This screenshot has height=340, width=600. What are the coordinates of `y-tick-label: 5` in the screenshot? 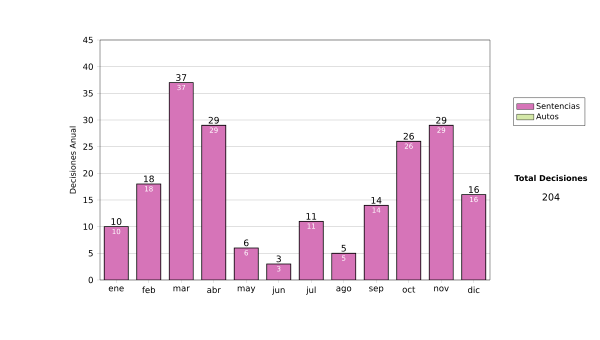 It's located at (90, 253).